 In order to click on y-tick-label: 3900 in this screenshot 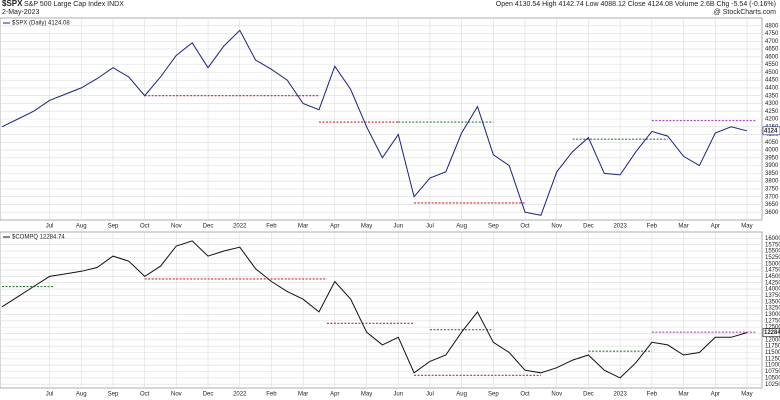, I will do `click(772, 166)`.